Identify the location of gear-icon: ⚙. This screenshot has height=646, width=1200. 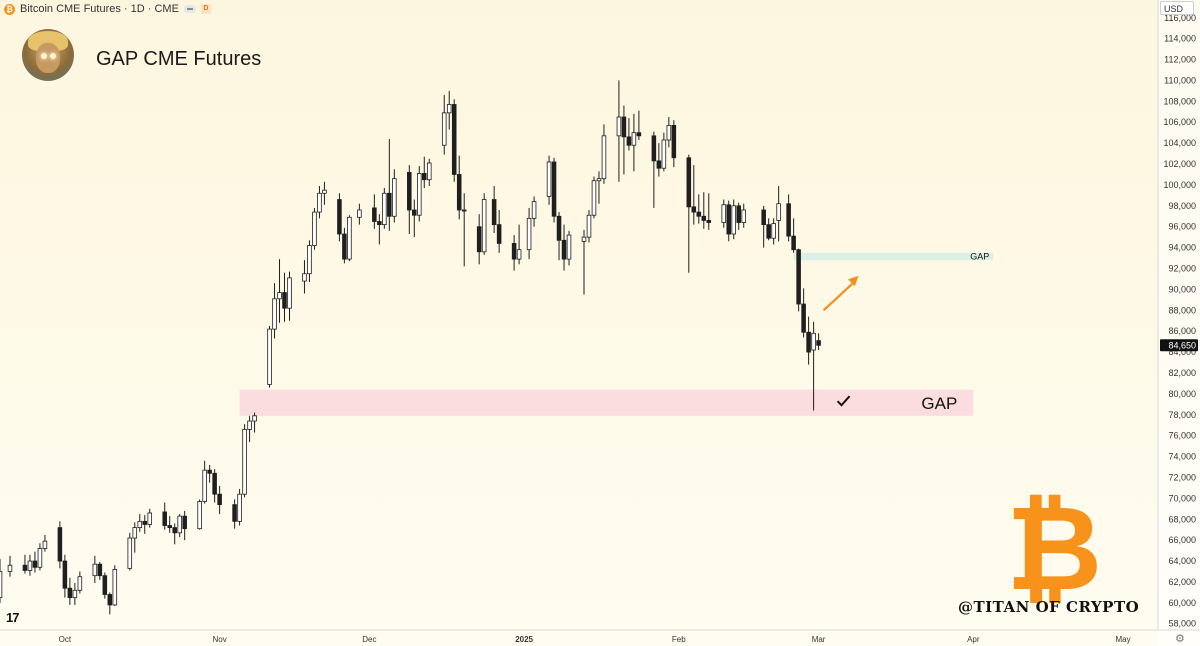
(1180, 639).